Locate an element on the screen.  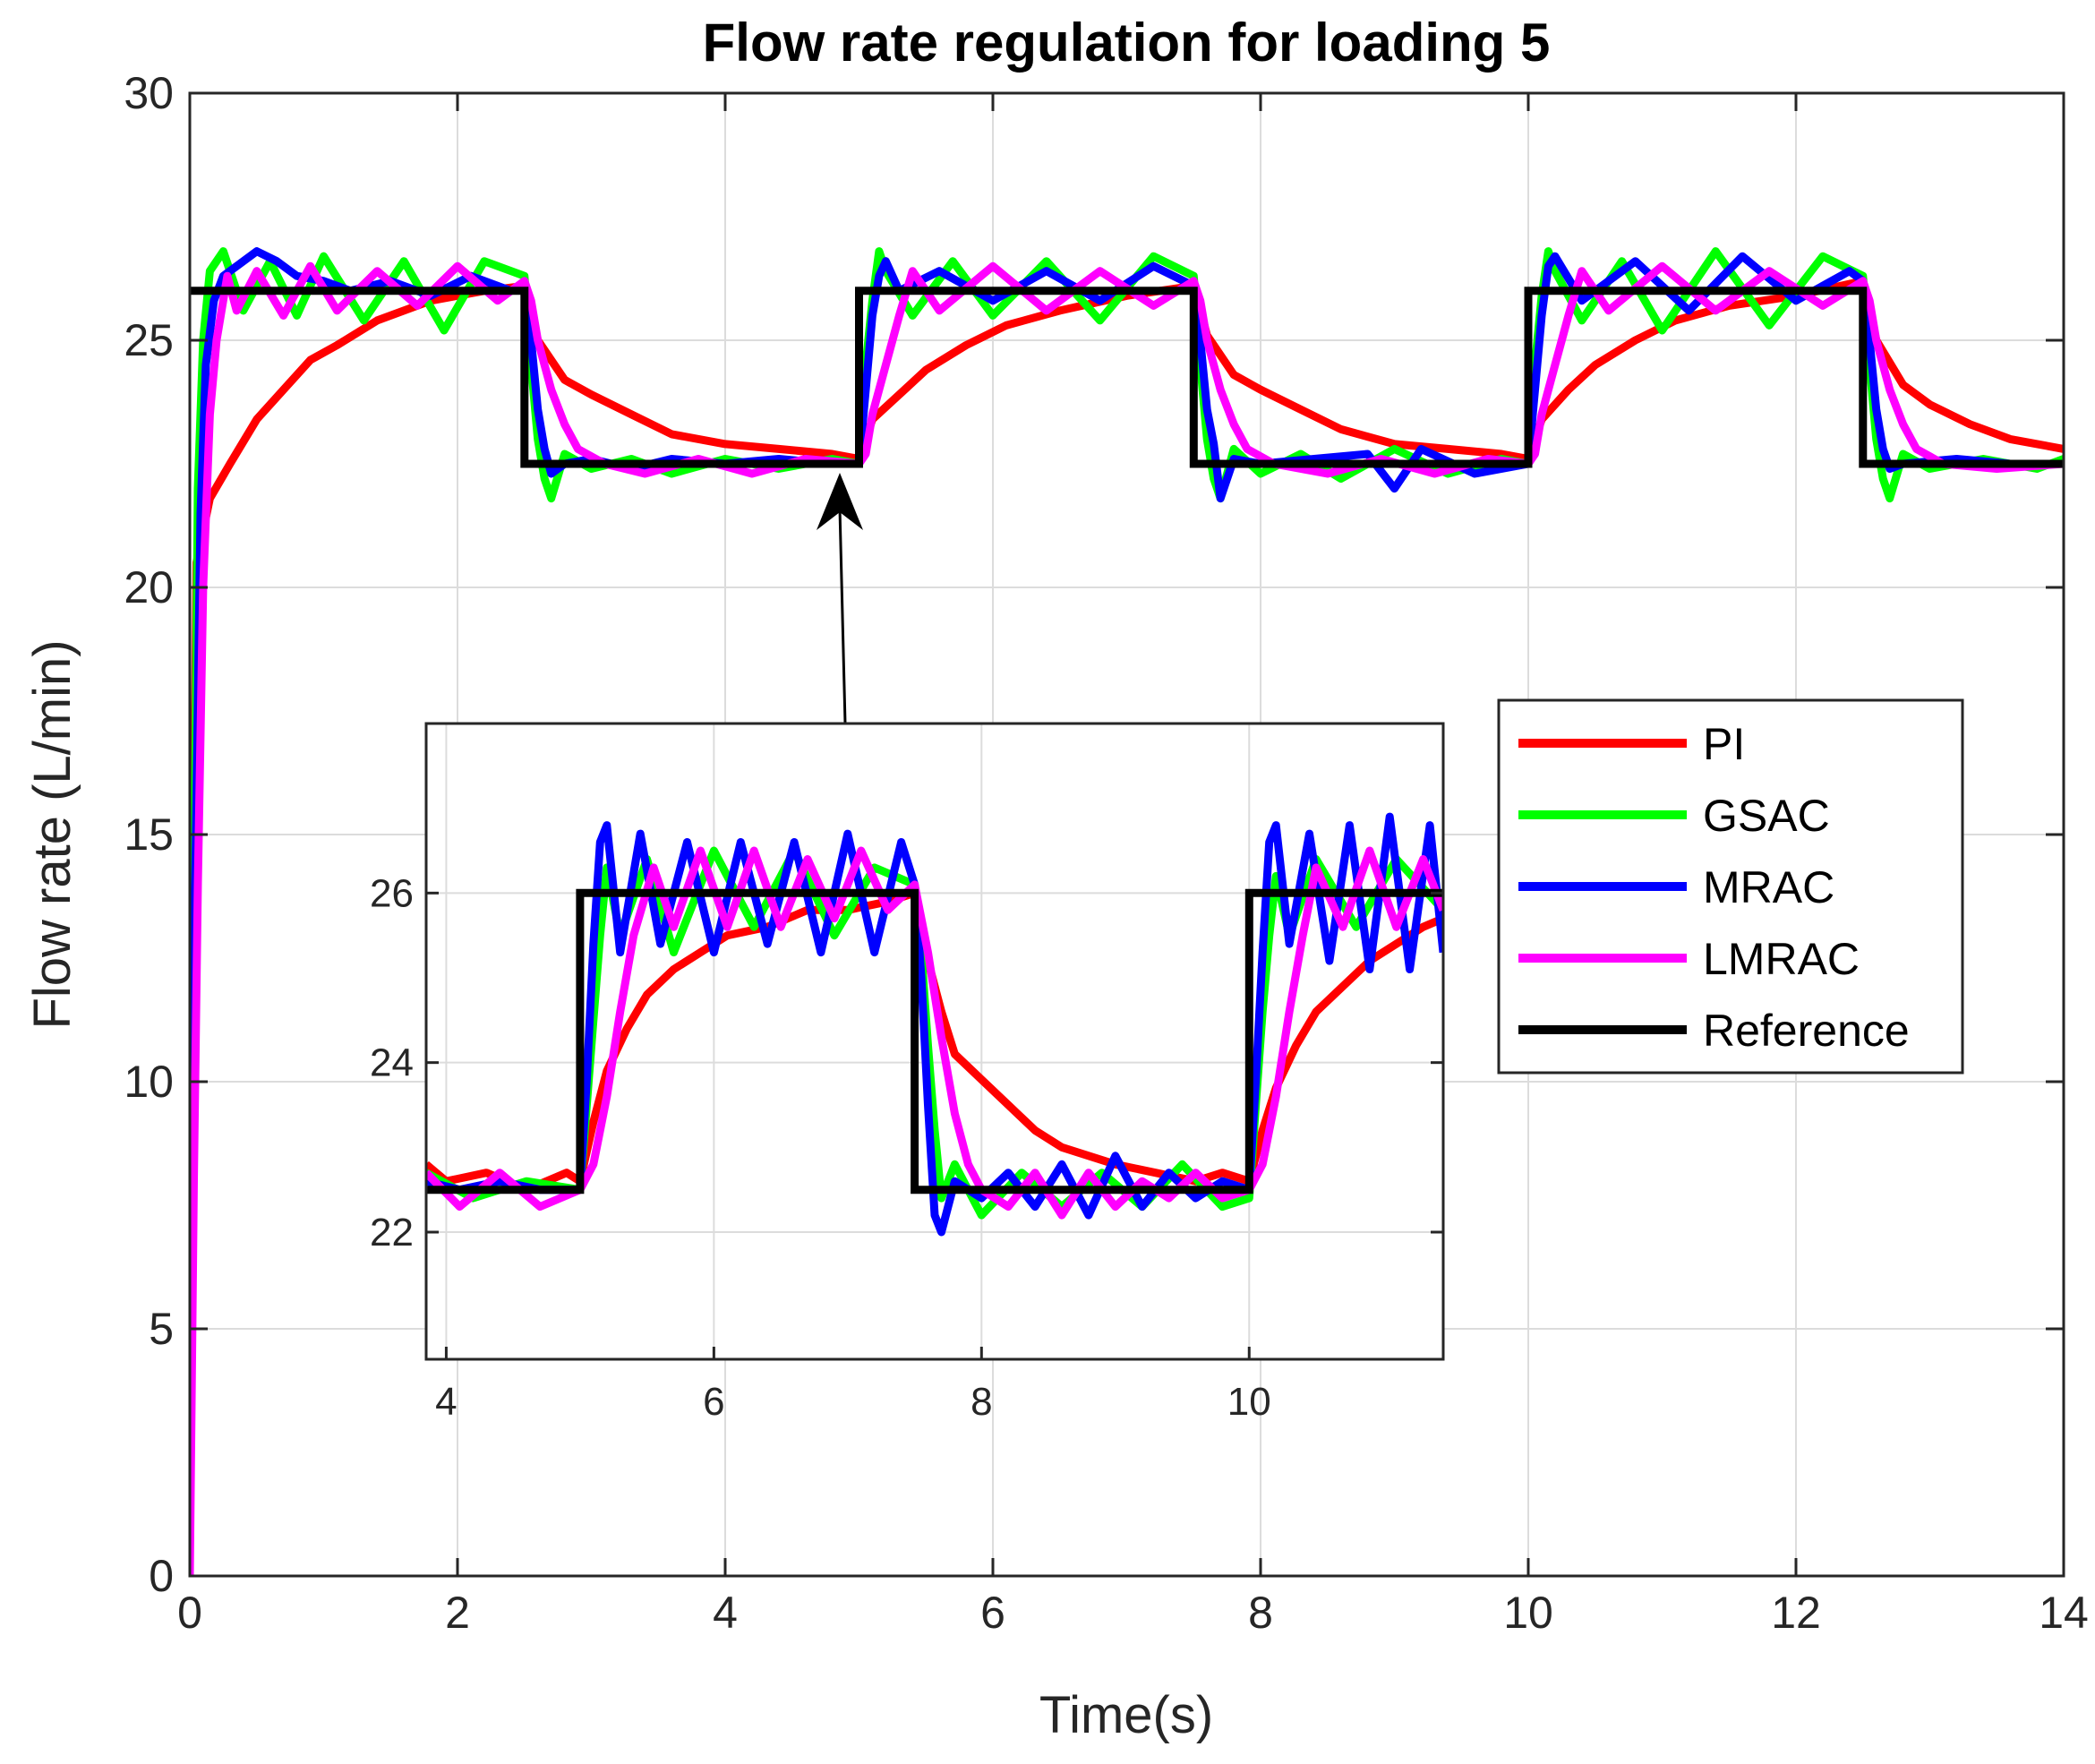
inset-series-line-lmrac is located at coordinates (935, 1033).